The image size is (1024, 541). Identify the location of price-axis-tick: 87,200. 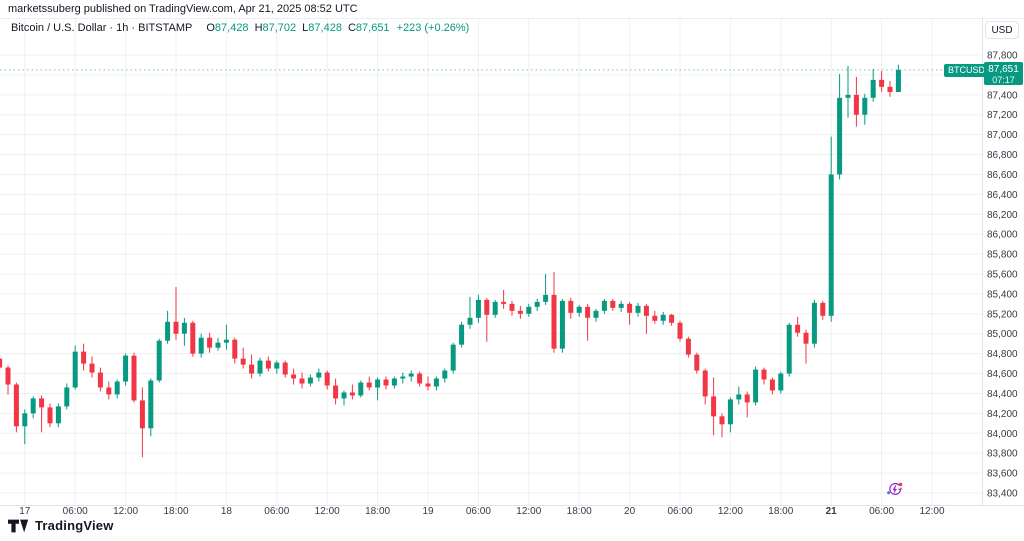
(1002, 115).